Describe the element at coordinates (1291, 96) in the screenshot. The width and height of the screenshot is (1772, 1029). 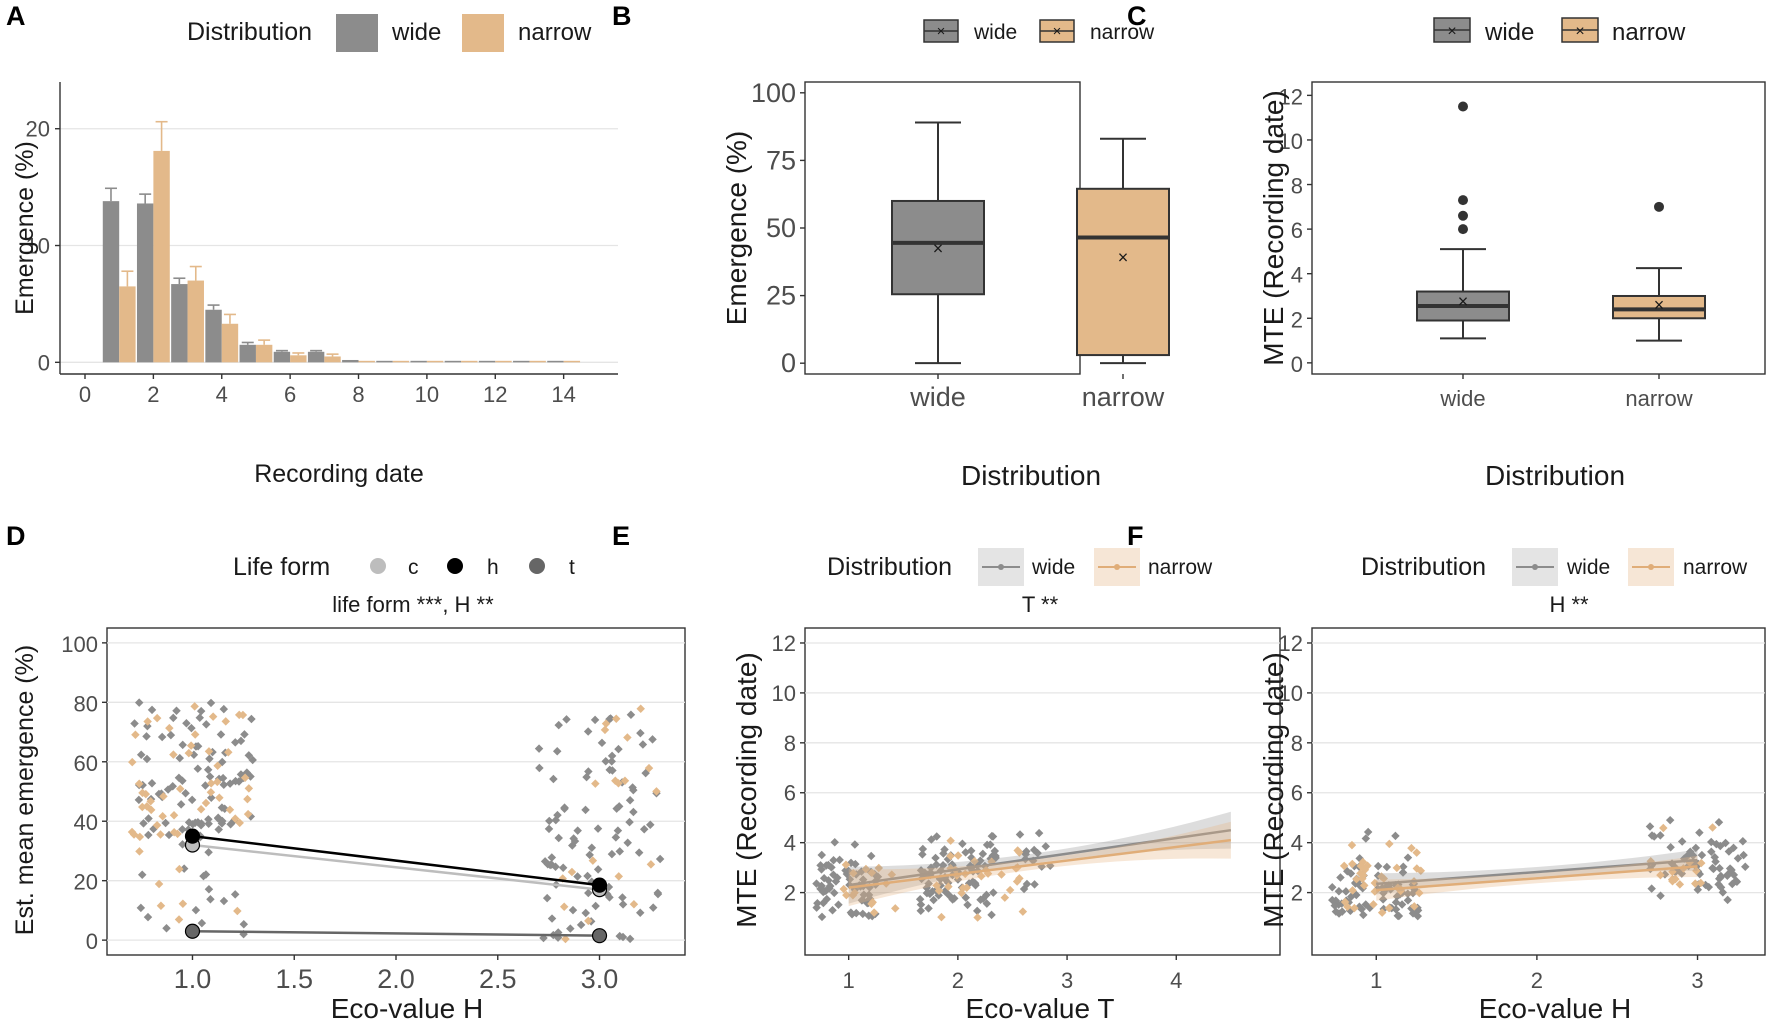
I see `y-tick-label-c: 12` at that location.